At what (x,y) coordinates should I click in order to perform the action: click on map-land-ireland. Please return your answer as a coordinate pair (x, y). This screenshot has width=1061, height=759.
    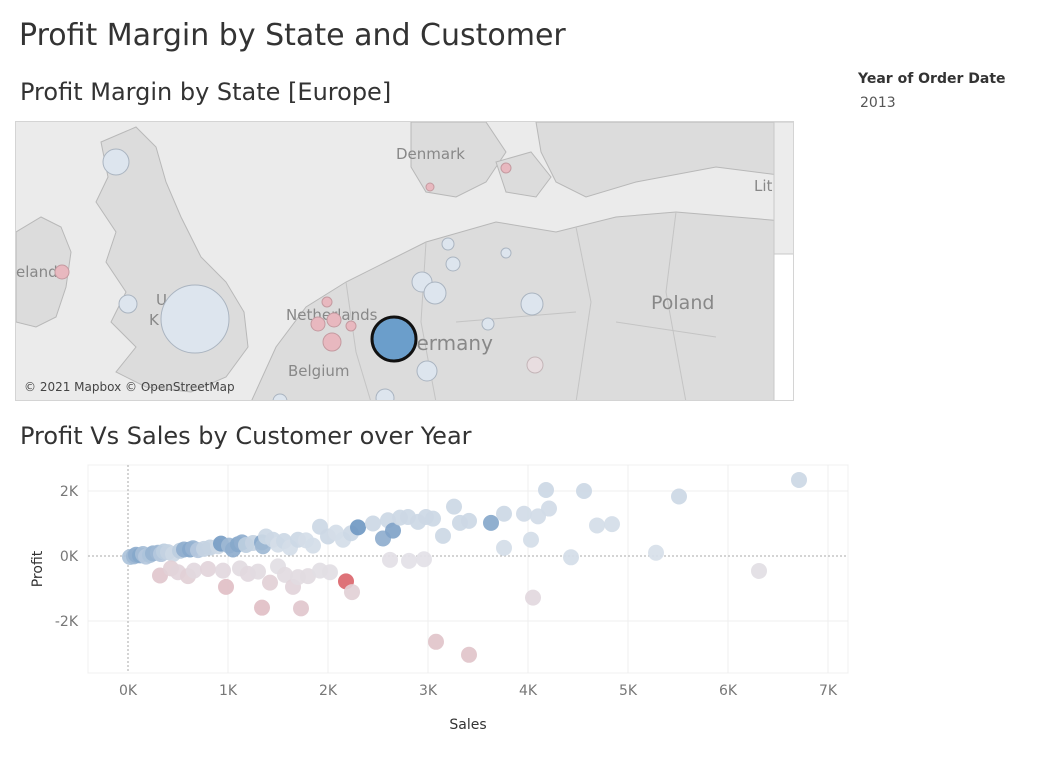
    Looking at the image, I should click on (44, 272).